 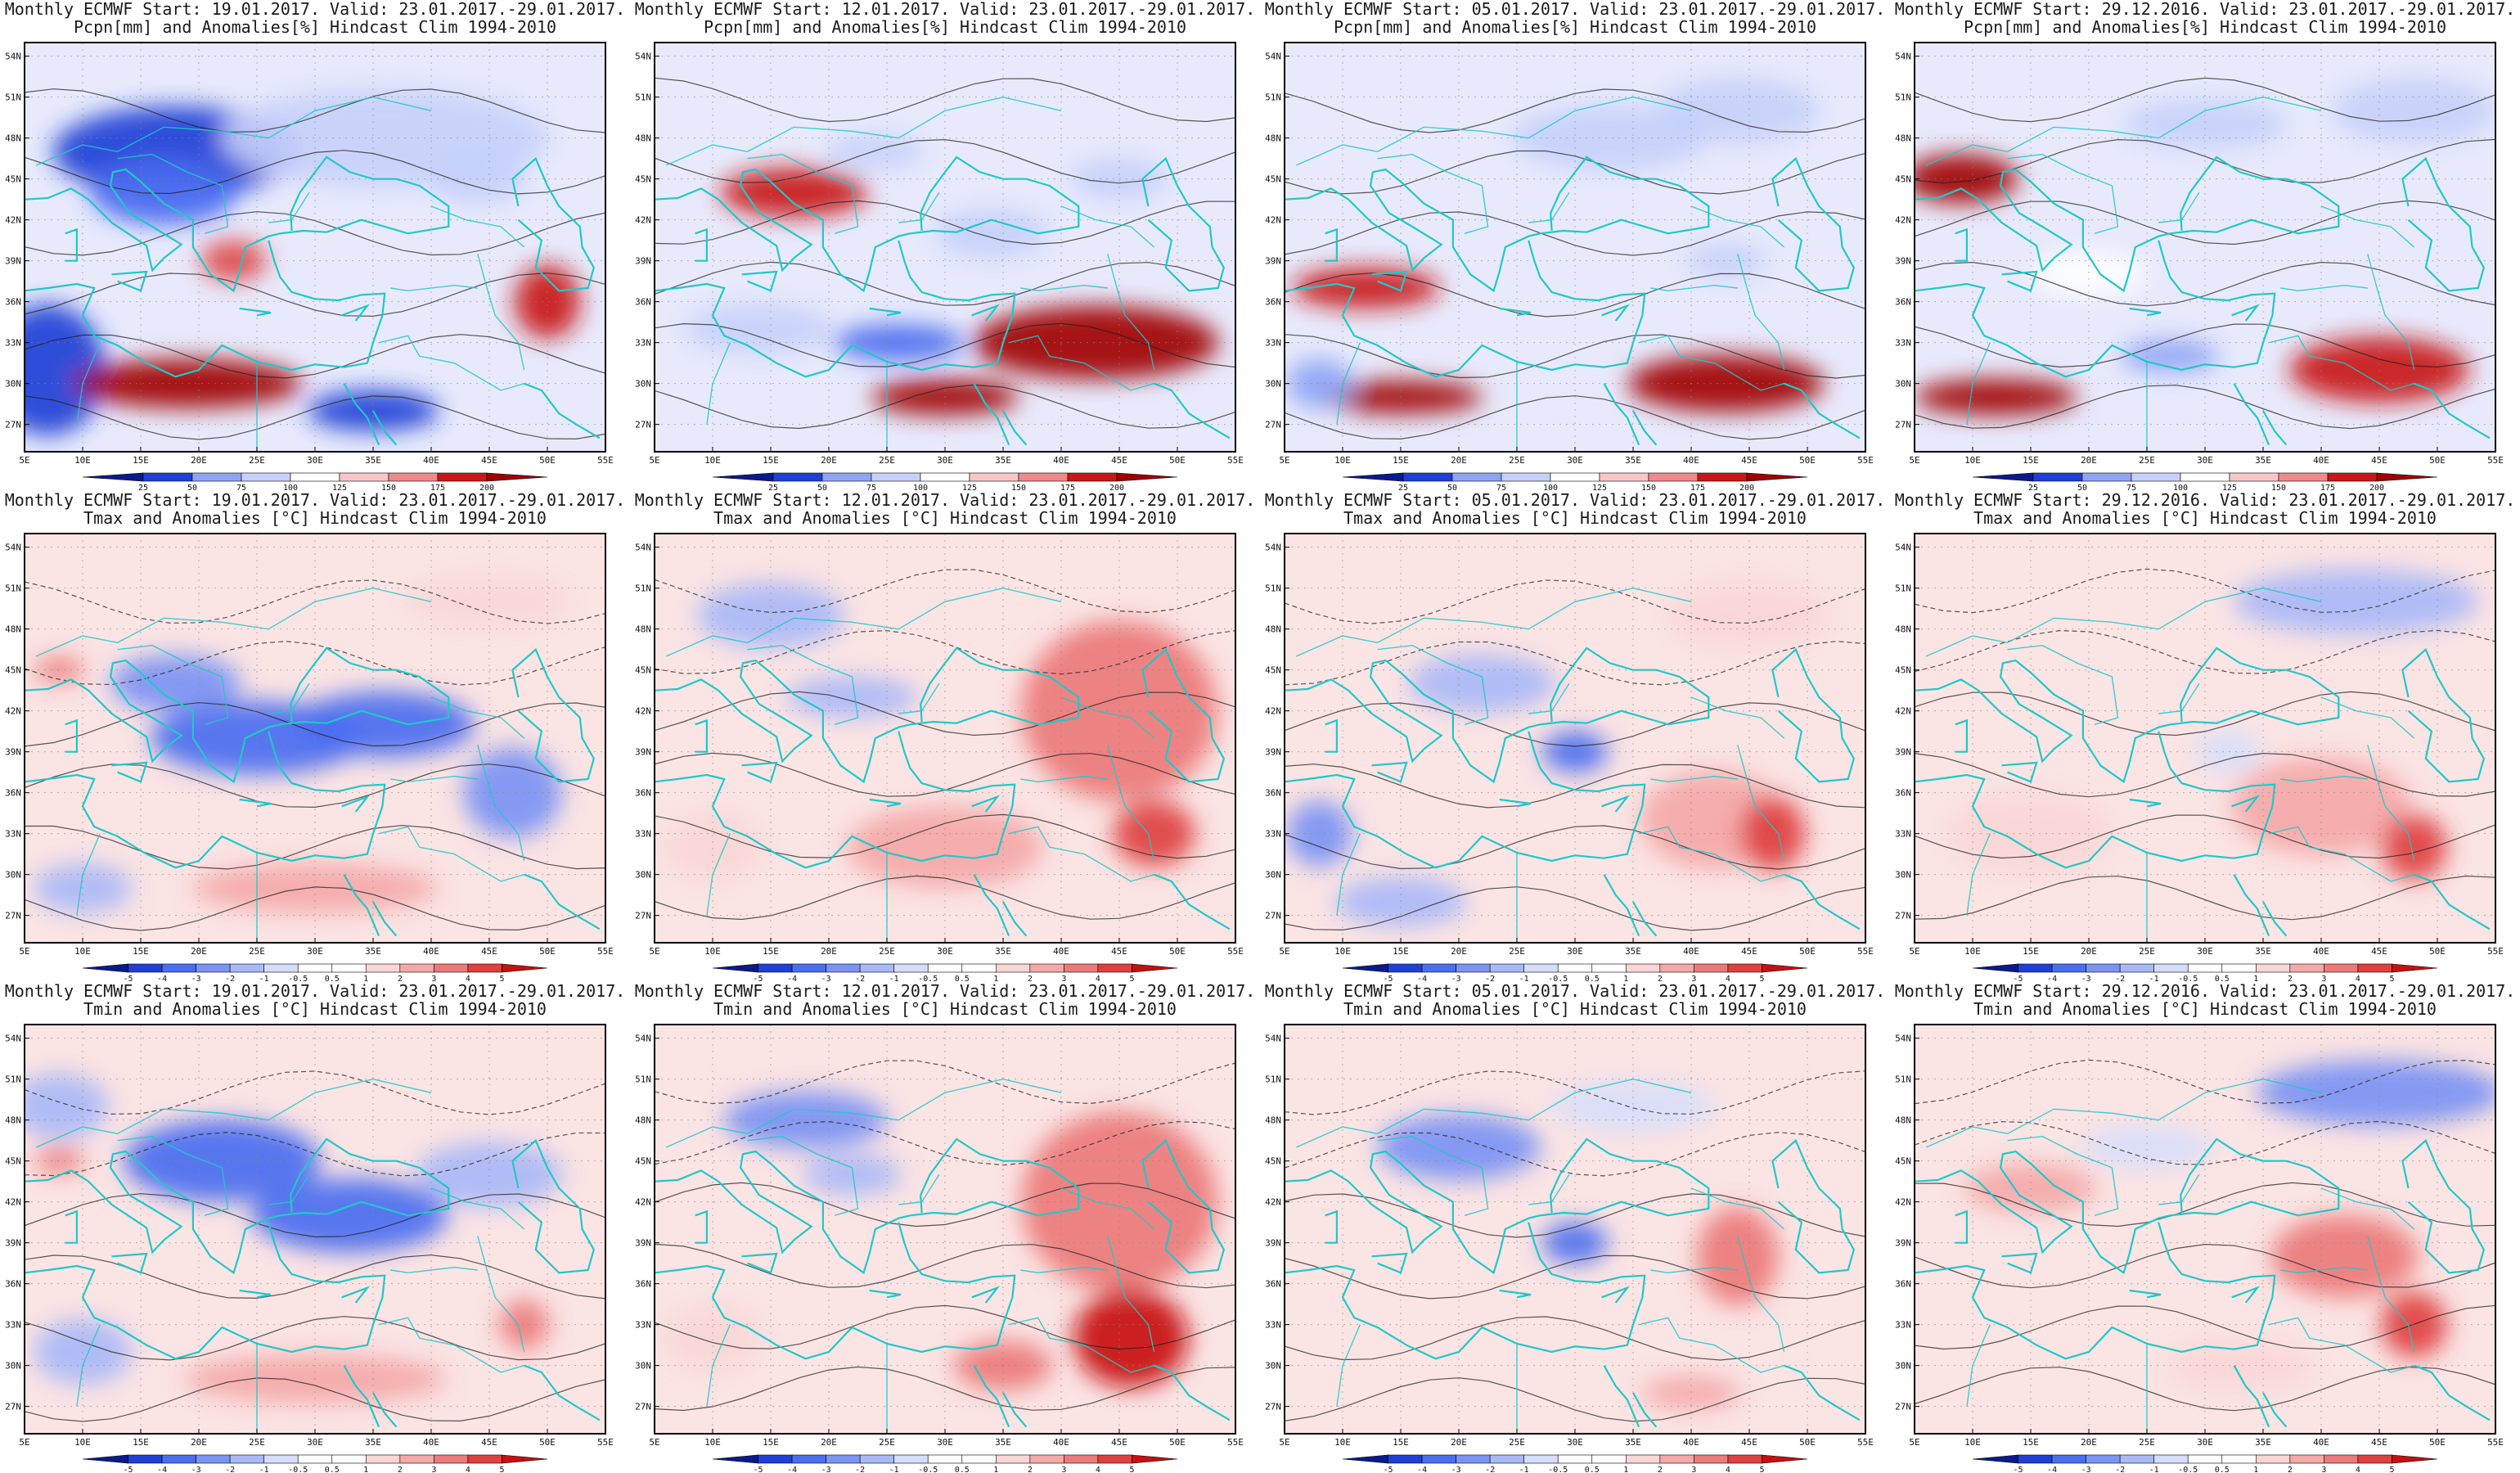 What do you see at coordinates (1694, 1470) in the screenshot?
I see `colorbar-tick-label: 3` at bounding box center [1694, 1470].